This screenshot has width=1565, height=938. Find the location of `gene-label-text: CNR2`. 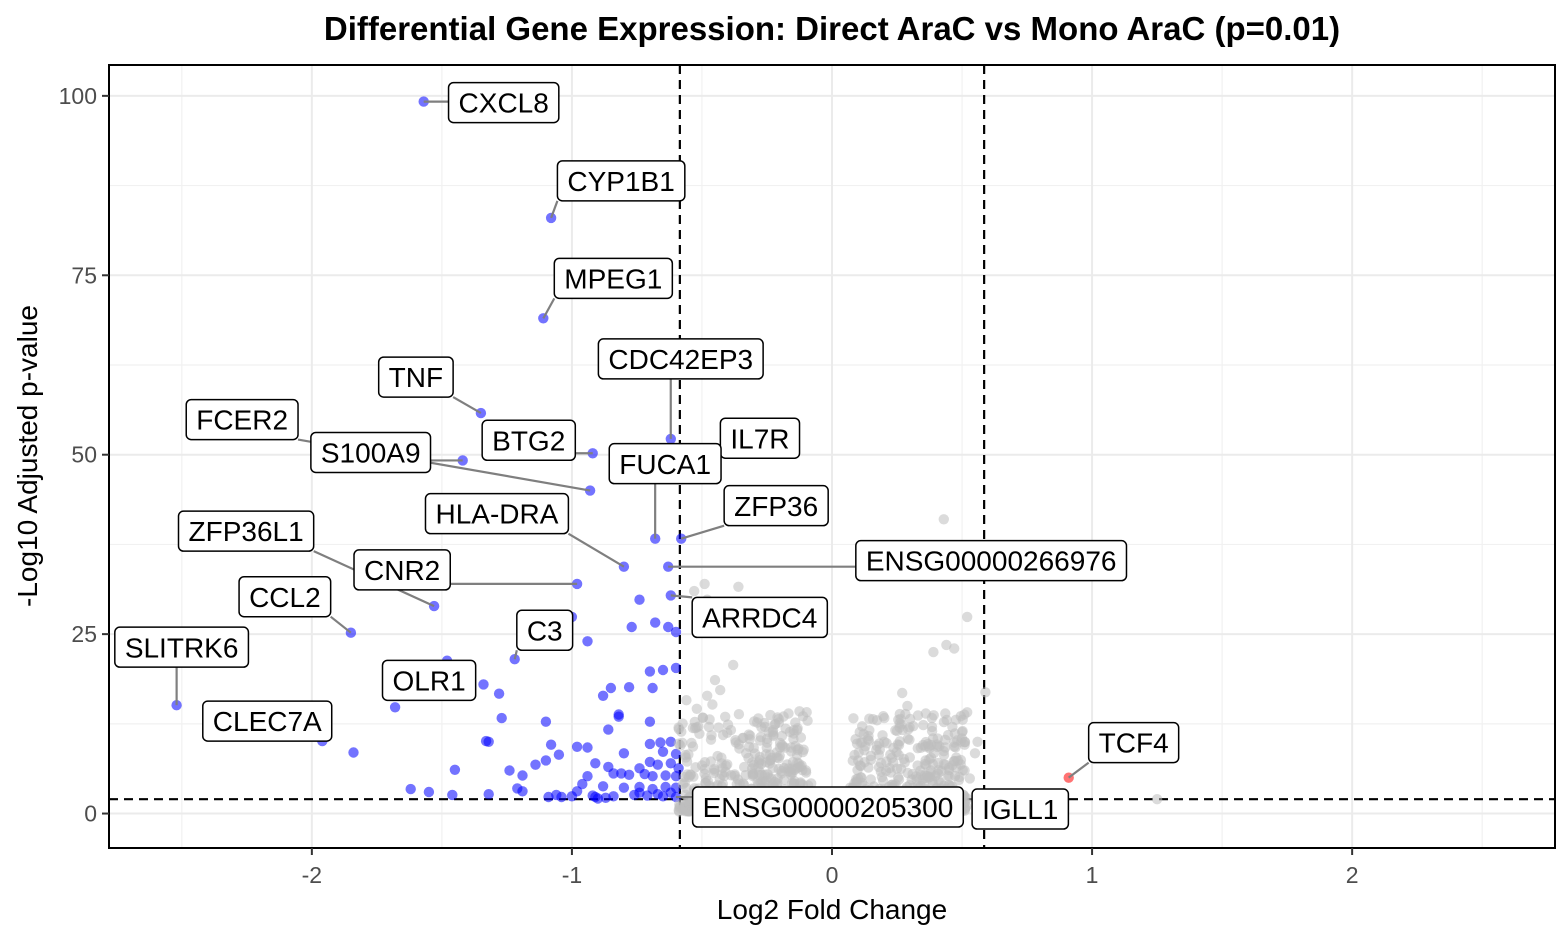

gene-label-text: CNR2 is located at coordinates (402, 570).